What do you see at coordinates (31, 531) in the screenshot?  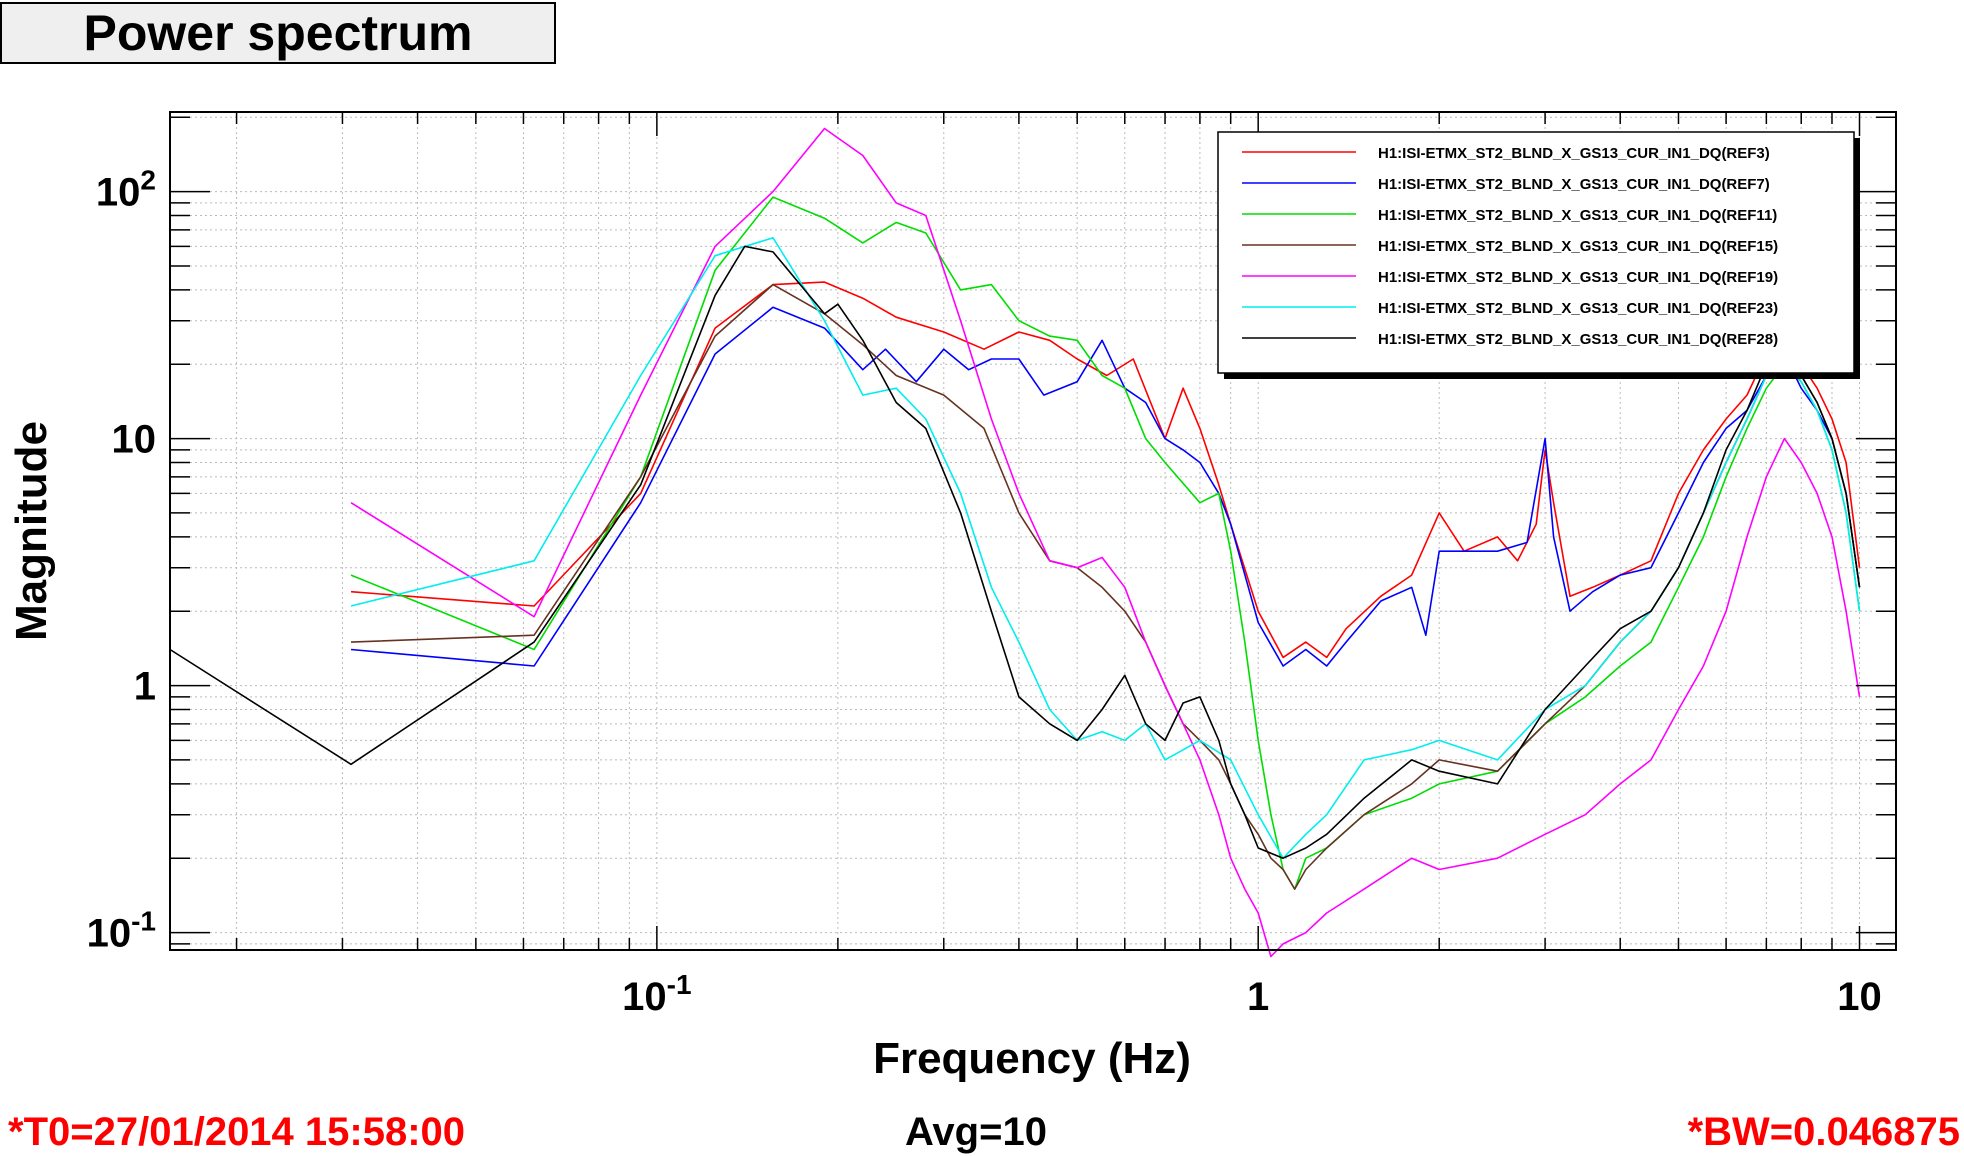 I see `y-axis-label: Magnitude` at bounding box center [31, 531].